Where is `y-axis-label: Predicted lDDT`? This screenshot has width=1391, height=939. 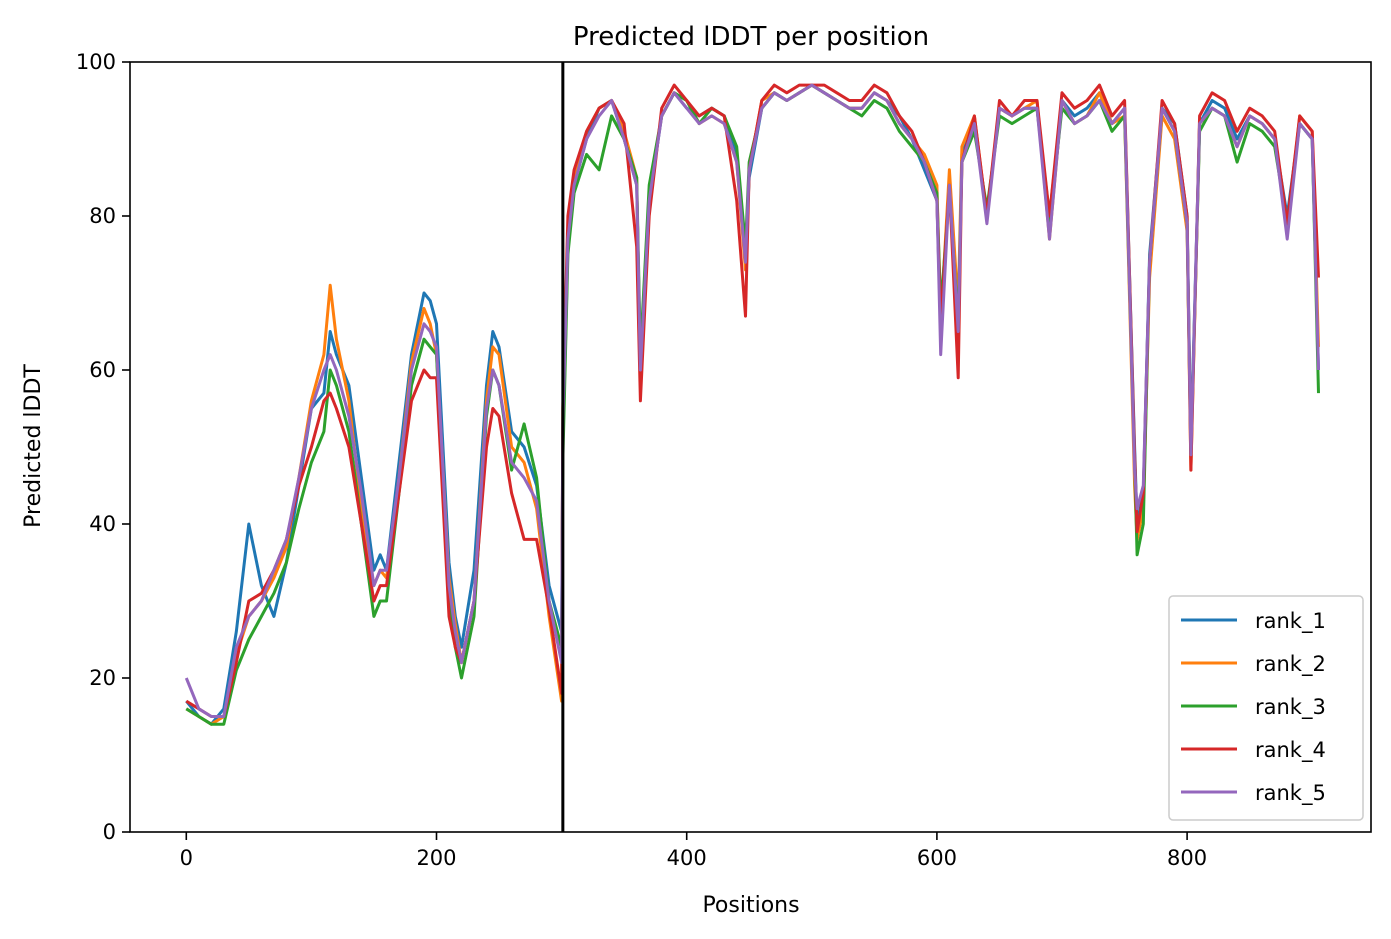
y-axis-label: Predicted lDDT is located at coordinates (33, 446).